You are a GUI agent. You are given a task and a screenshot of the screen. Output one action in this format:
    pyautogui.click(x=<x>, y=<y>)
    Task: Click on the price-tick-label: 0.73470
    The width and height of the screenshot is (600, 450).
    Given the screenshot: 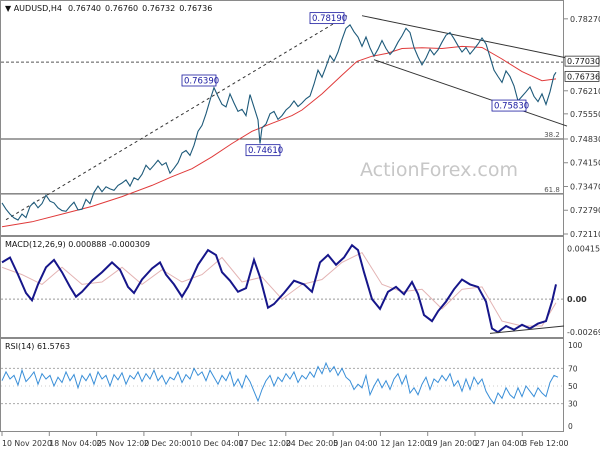 What is the action you would take?
    pyautogui.click(x=585, y=186)
    